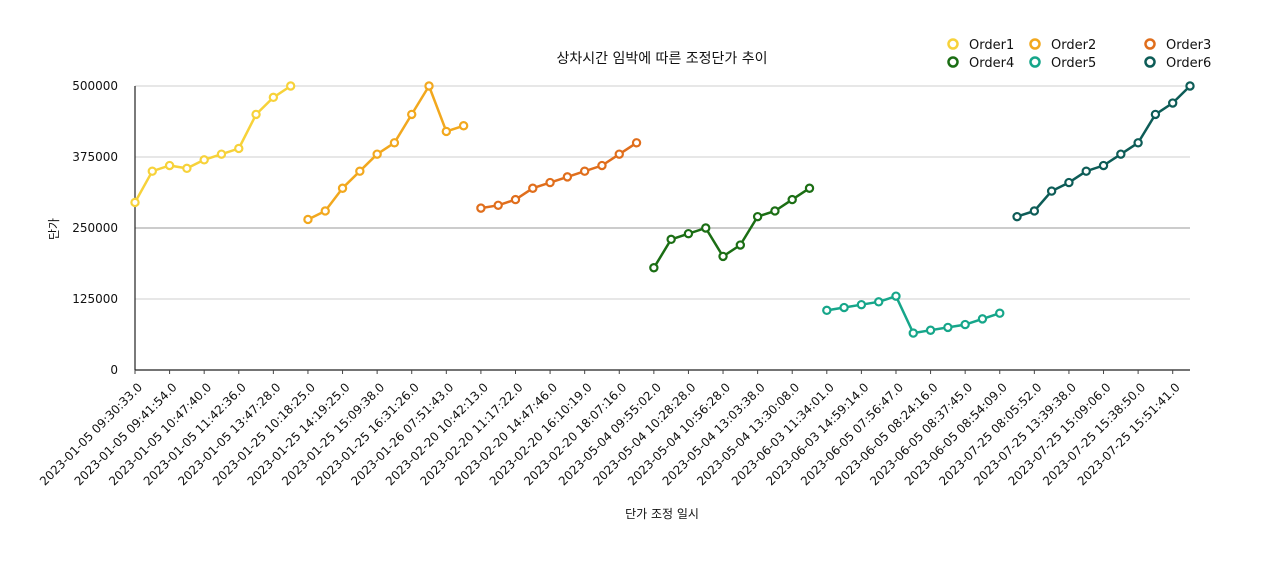 The width and height of the screenshot is (1280, 565). What do you see at coordinates (991, 63) in the screenshot?
I see `legend-label: Order4` at bounding box center [991, 63].